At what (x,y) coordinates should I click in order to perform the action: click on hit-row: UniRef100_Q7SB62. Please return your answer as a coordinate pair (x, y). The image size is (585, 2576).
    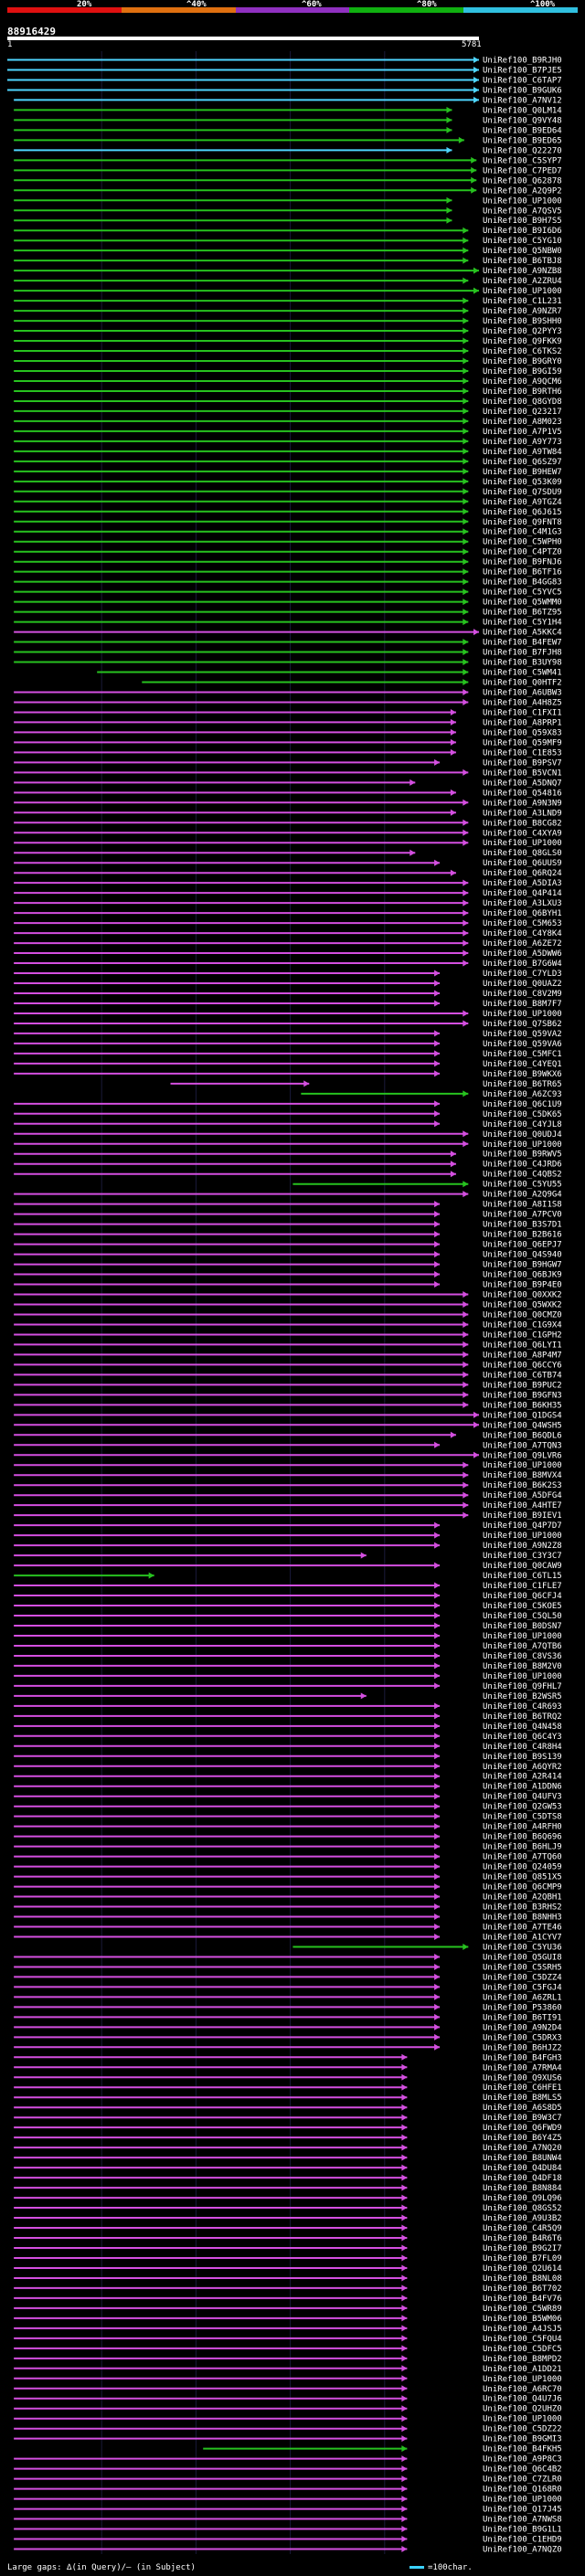
    Looking at the image, I should click on (288, 1024).